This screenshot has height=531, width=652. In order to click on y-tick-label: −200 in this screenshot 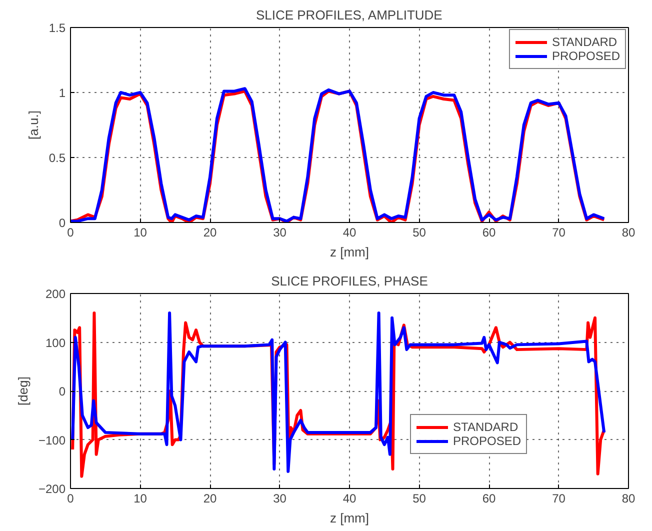, I will do `click(52, 489)`.